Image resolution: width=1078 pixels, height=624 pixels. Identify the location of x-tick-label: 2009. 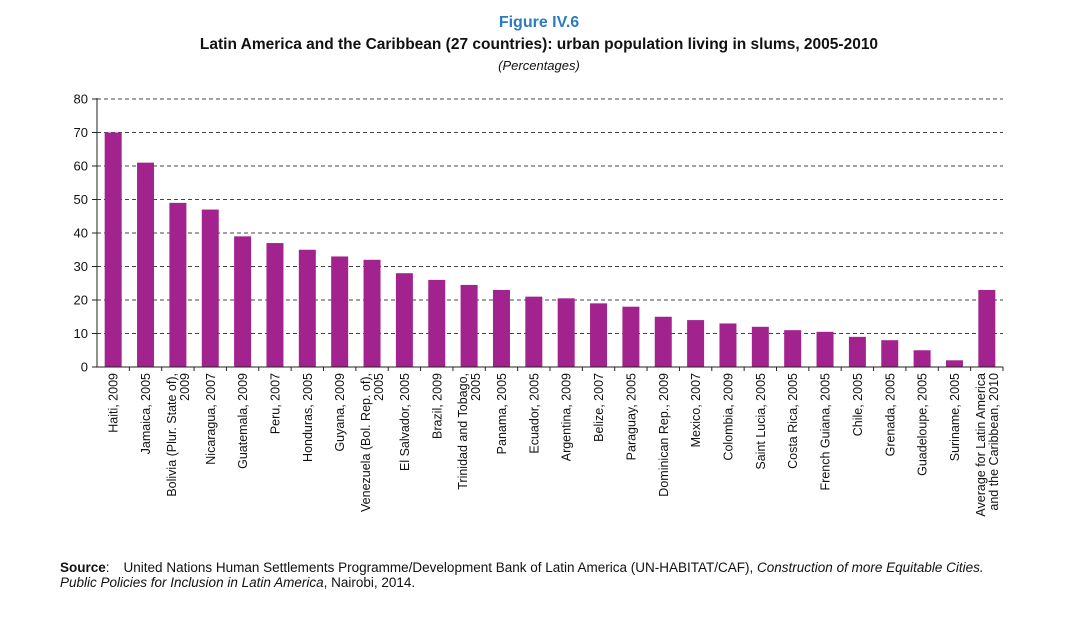
(185, 387).